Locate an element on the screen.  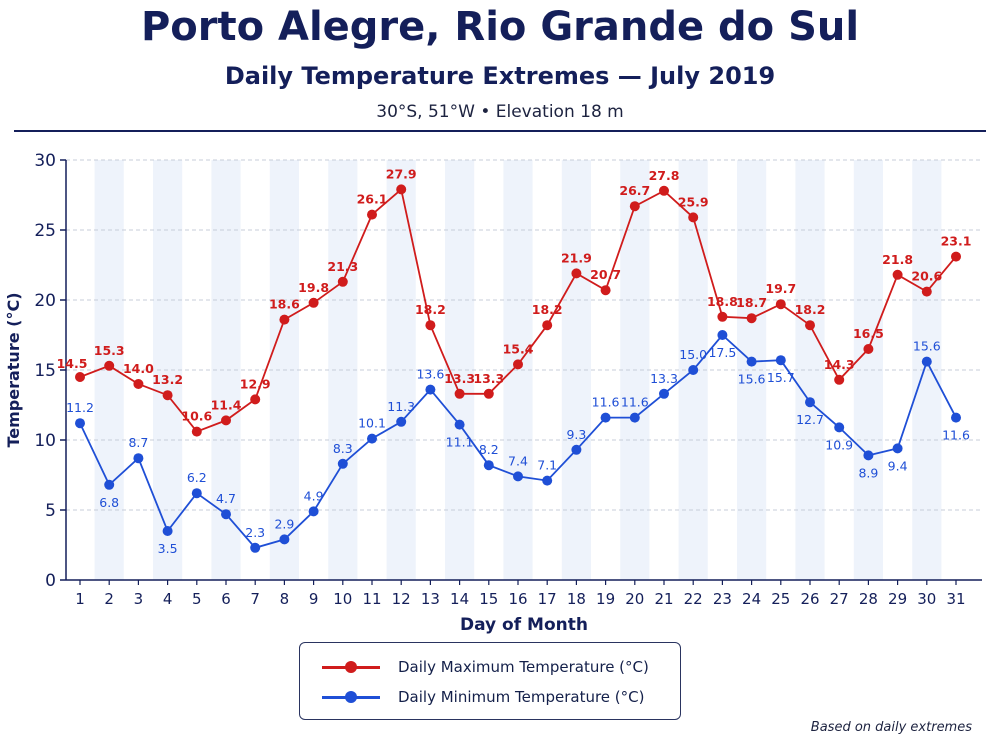
data-label-min: 6.8 is located at coordinates (109, 502).